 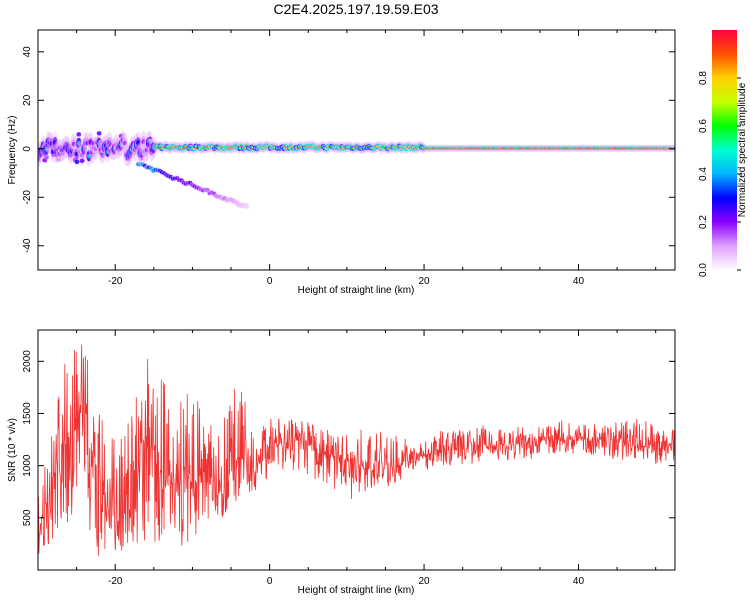 I want to click on spectrogram-marks, so click(x=356, y=170).